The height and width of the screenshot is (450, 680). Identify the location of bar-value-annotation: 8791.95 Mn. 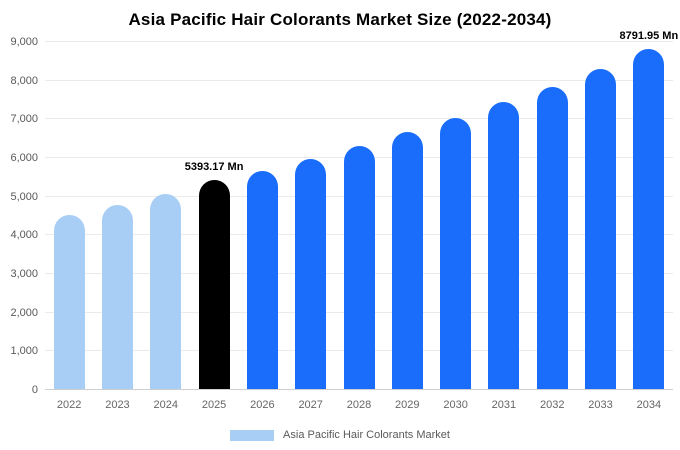
(649, 36).